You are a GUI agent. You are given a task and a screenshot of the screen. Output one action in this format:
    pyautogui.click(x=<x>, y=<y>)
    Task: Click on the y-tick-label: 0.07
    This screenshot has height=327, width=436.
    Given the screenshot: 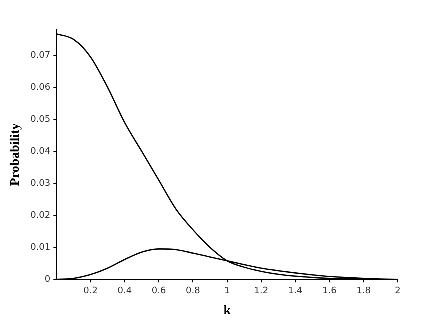 What is the action you would take?
    pyautogui.click(x=40, y=55)
    